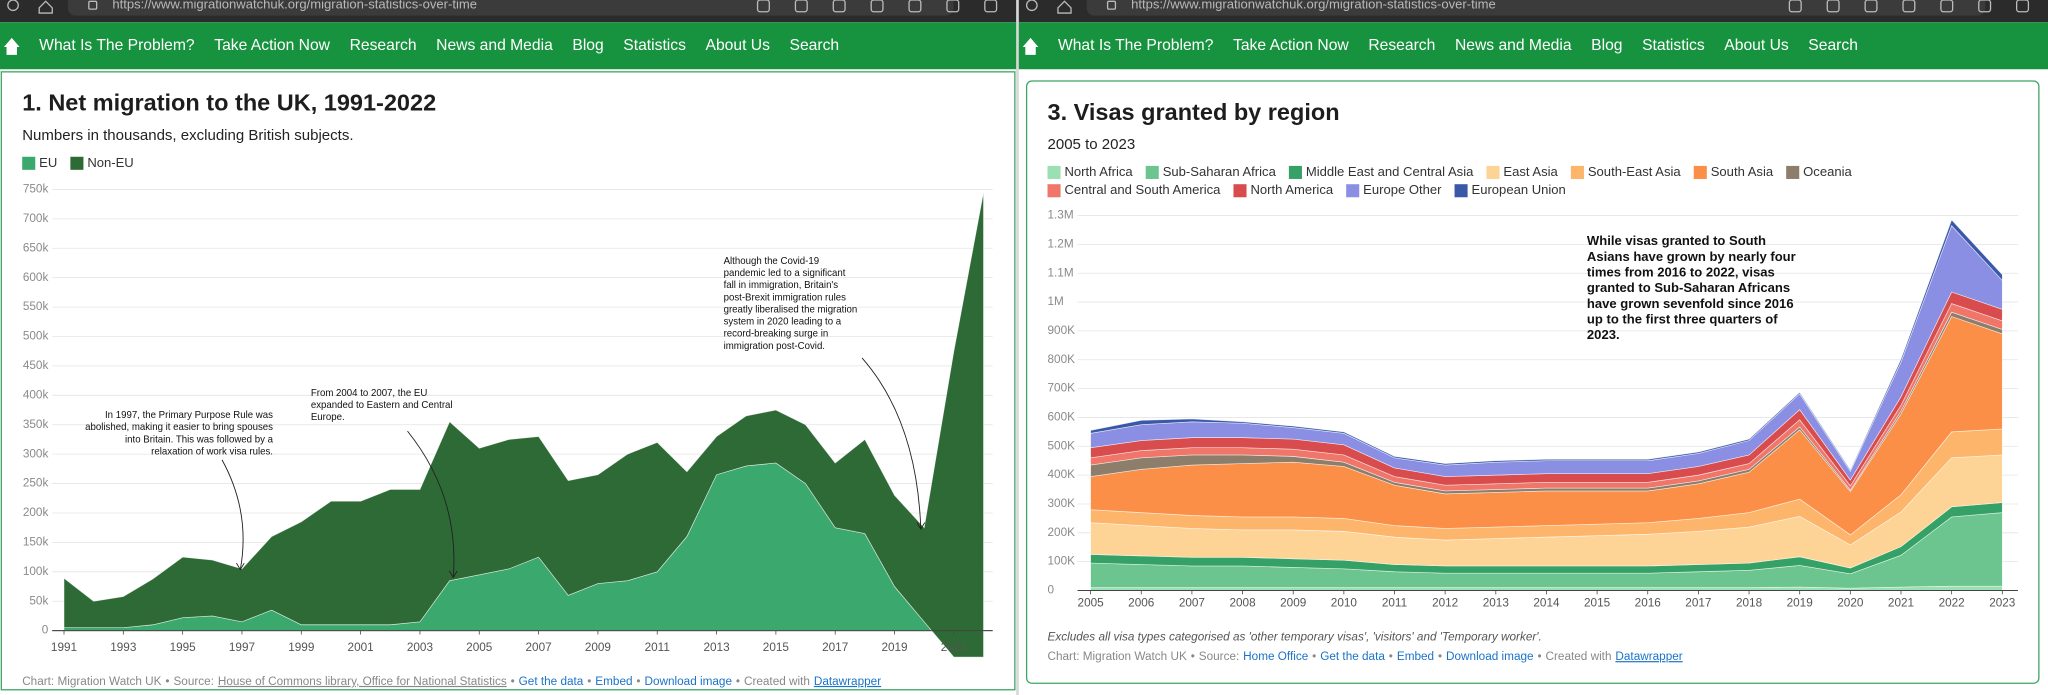 The image size is (2048, 695). Describe the element at coordinates (229, 103) in the screenshot. I see `chart-title: 1. Net migration to the UK, 1991-2022` at that location.